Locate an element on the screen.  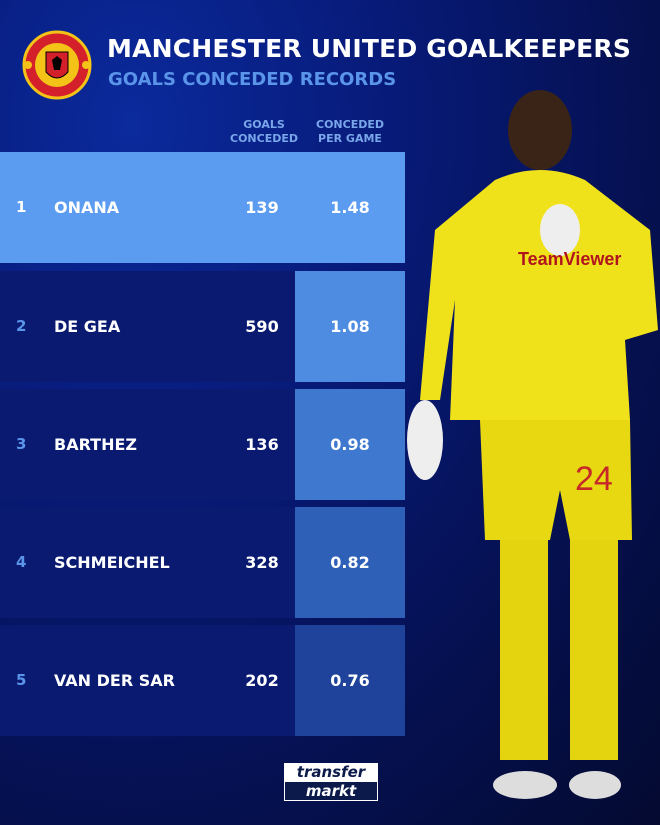
table-row: 4 SCHMEICHEL 328 0.82 is located at coordinates (202, 562).